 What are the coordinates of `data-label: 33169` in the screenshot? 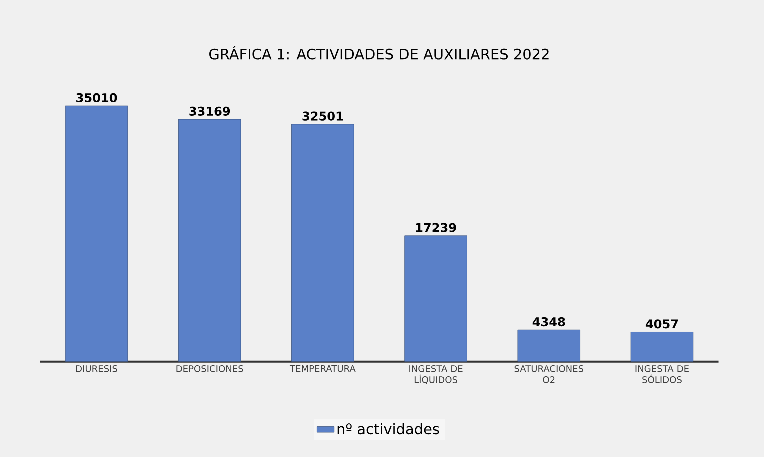 It's located at (210, 111).